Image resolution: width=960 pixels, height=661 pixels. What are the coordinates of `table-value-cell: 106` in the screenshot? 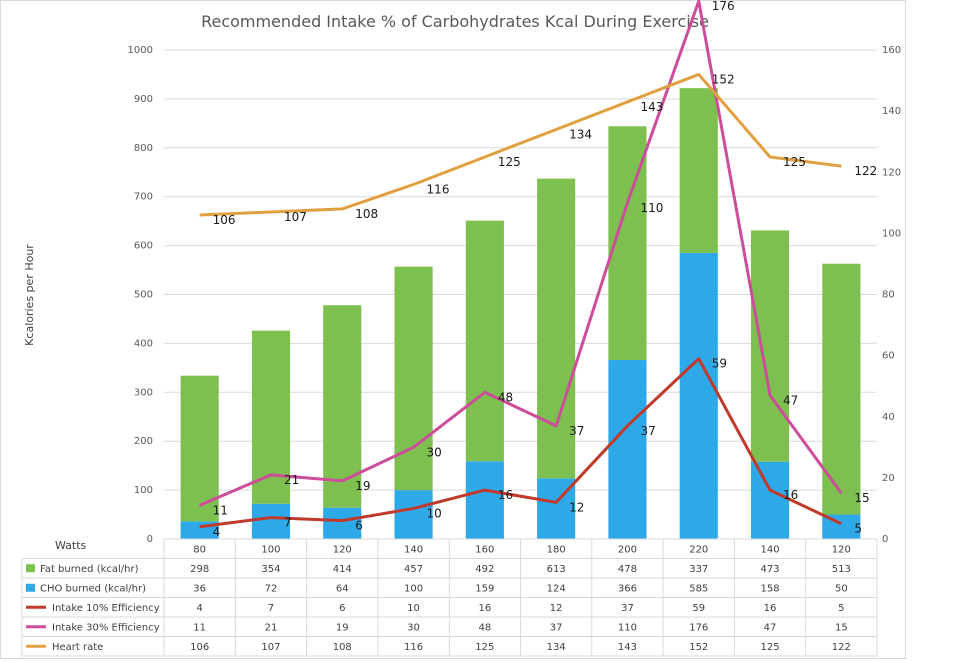 It's located at (199, 647).